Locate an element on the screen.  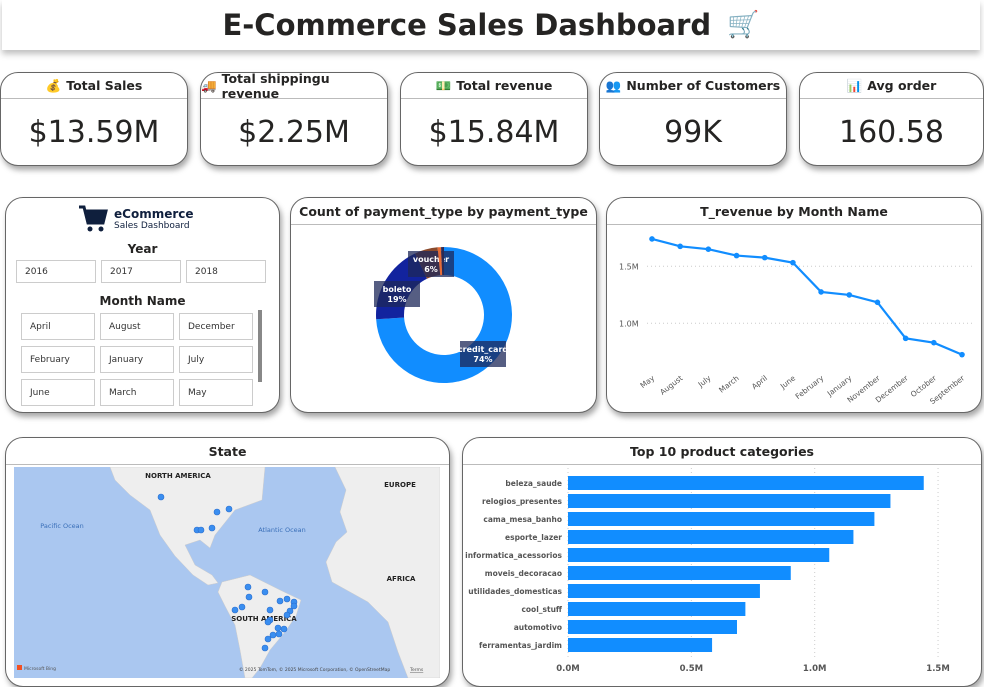
month-option: February is located at coordinates (58, 359).